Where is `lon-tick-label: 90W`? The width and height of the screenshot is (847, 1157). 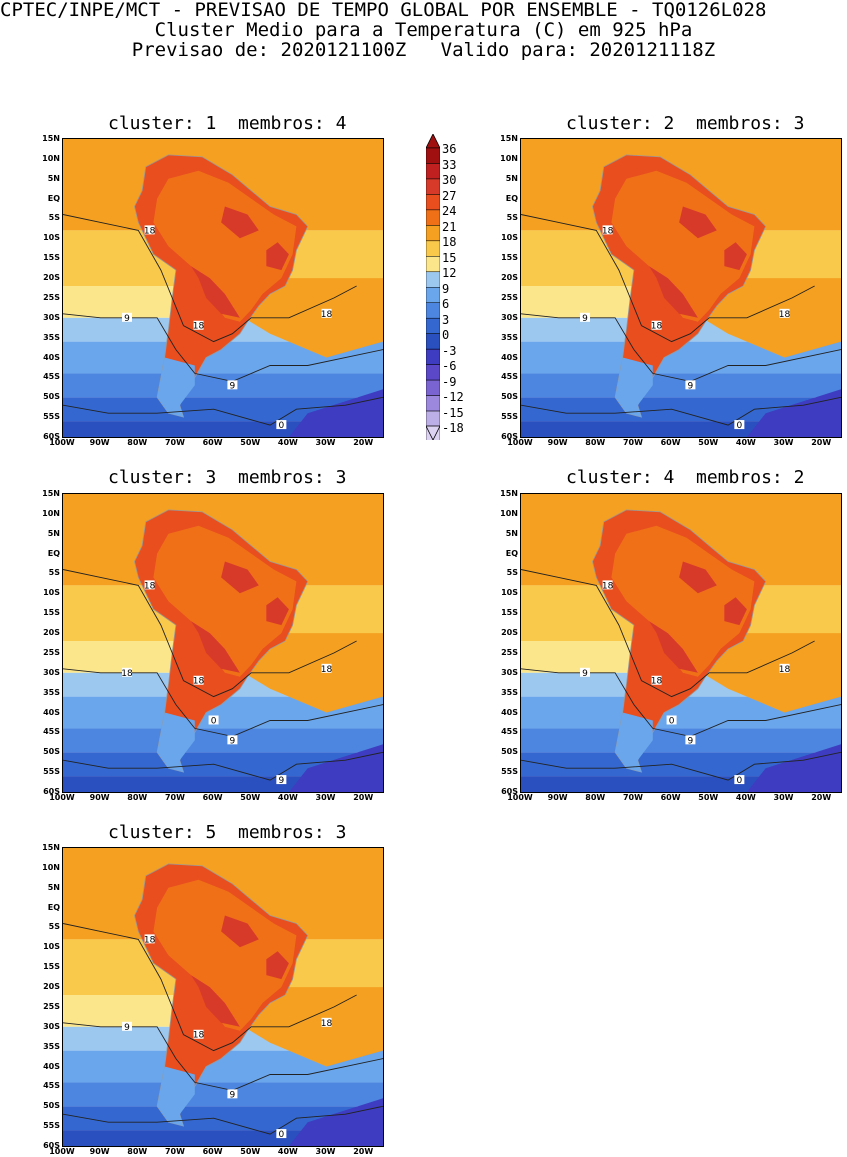 lon-tick-label: 90W is located at coordinates (557, 442).